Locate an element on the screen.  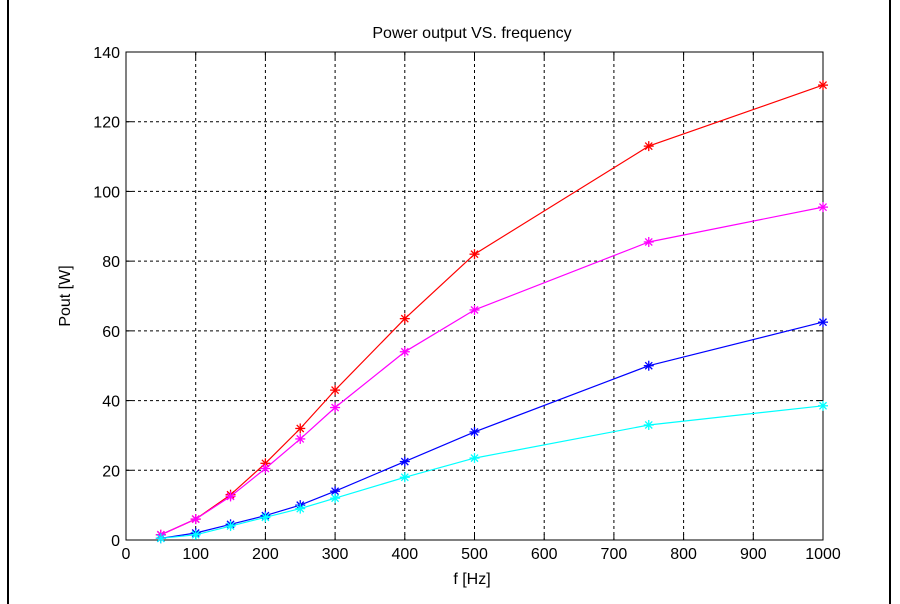
x-tick-label: 200 is located at coordinates (265, 554).